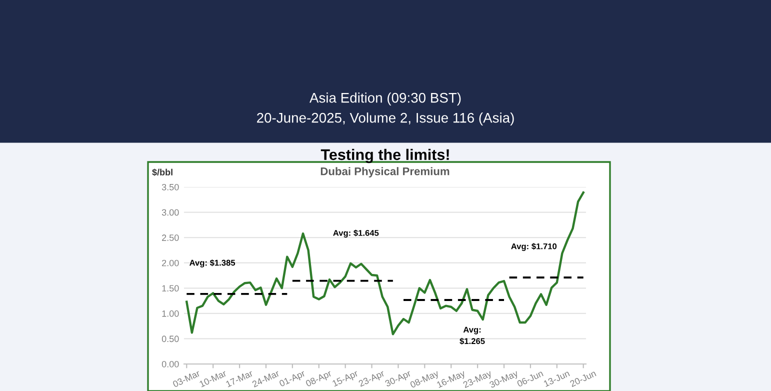 Image resolution: width=771 pixels, height=391 pixels. What do you see at coordinates (170, 187) in the screenshot?
I see `y-tick-label: 3.50` at bounding box center [170, 187].